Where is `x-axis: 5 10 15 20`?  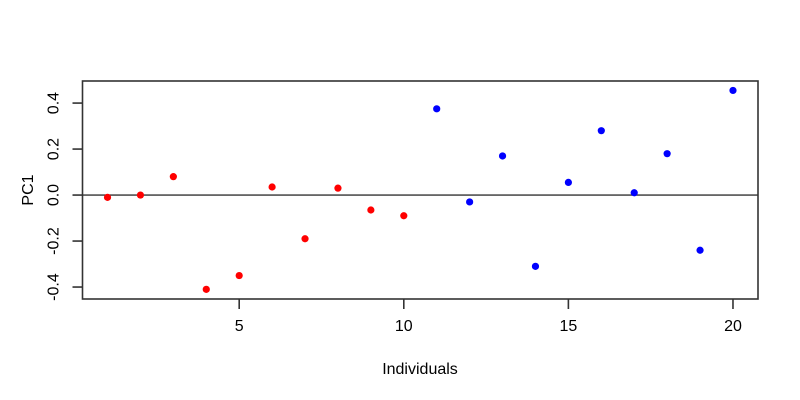 x-axis: 5 10 15 20 is located at coordinates (488, 317).